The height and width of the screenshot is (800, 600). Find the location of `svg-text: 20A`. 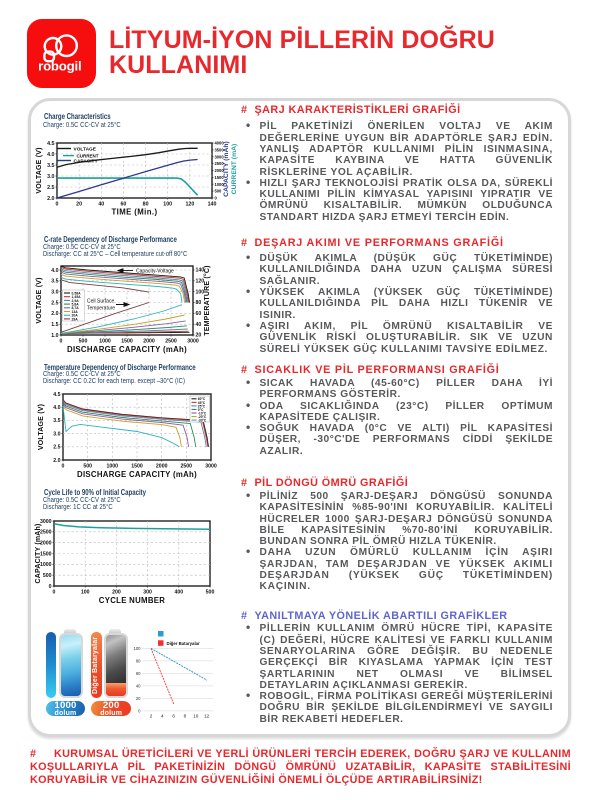

svg-text: 20A is located at coordinates (75, 316).